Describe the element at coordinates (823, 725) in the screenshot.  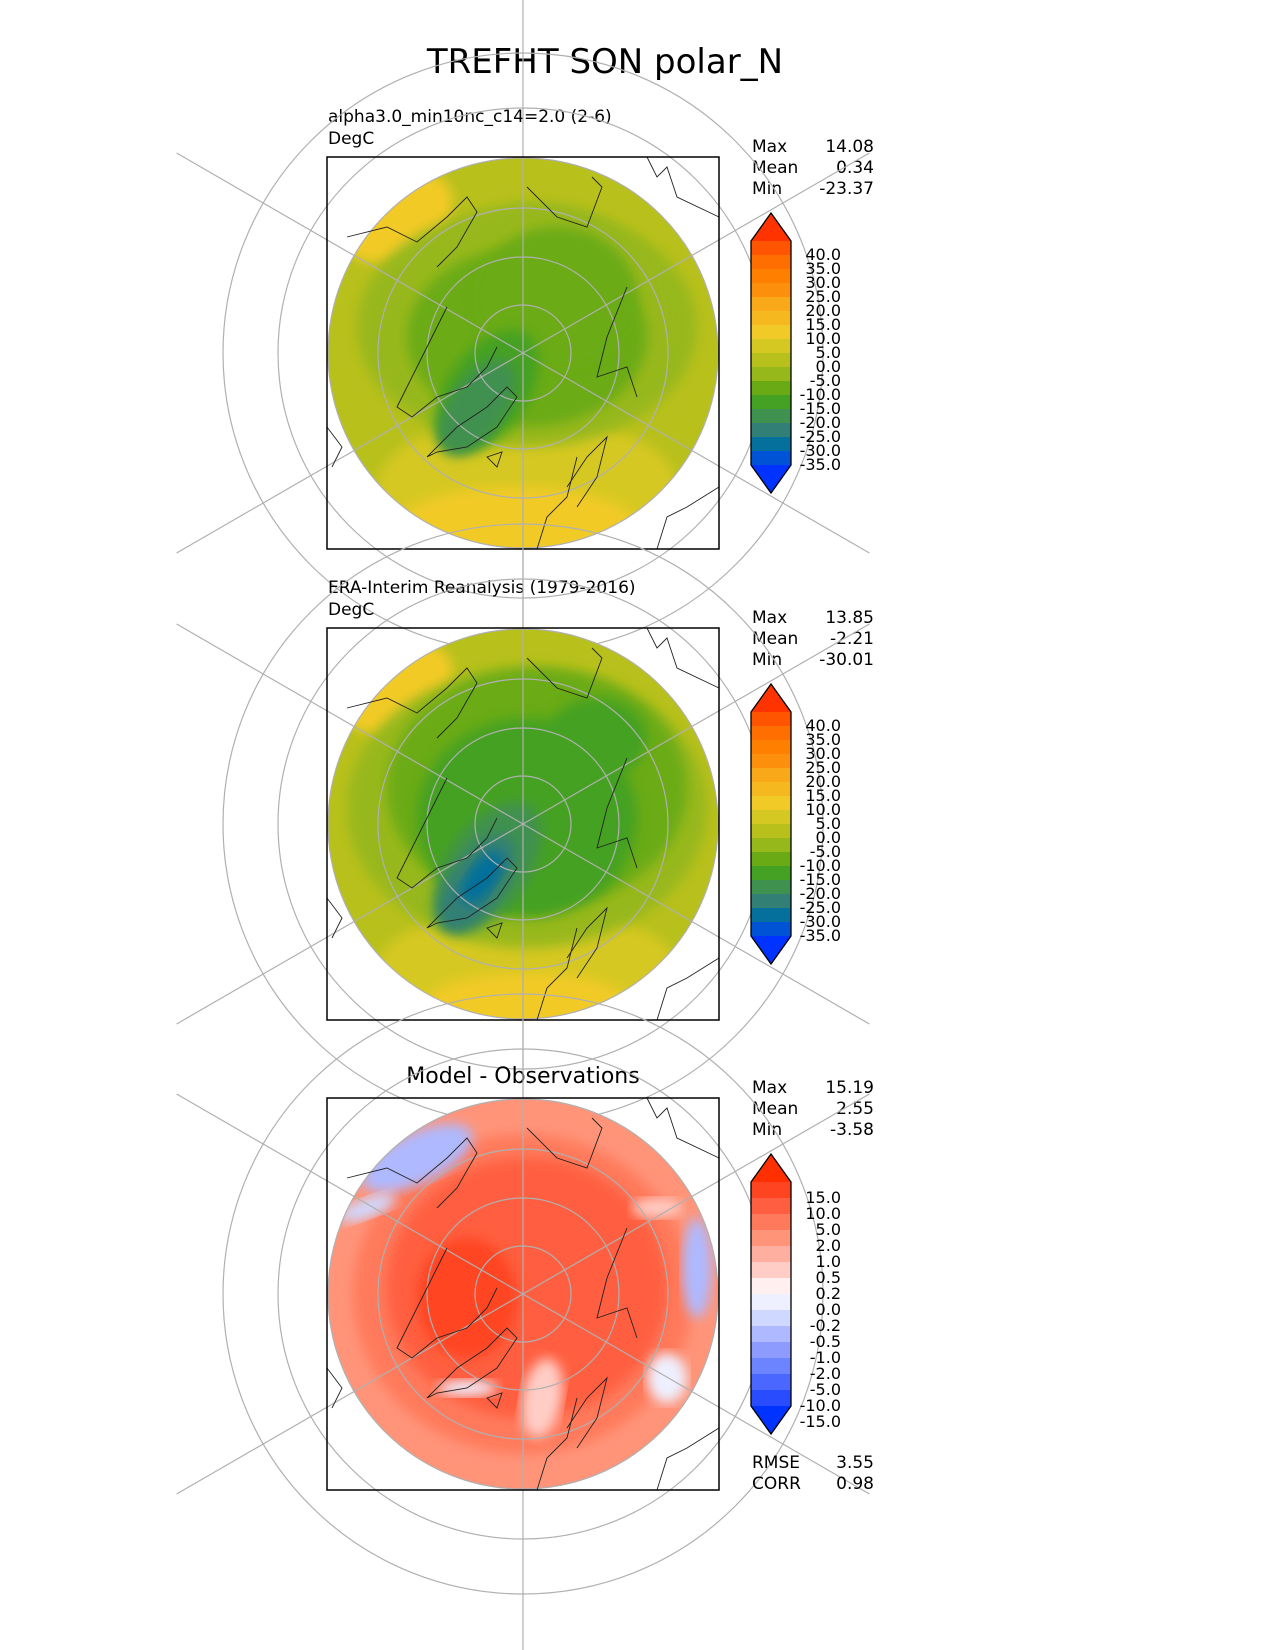
I see `colorbar-tick-label: 40.0` at that location.